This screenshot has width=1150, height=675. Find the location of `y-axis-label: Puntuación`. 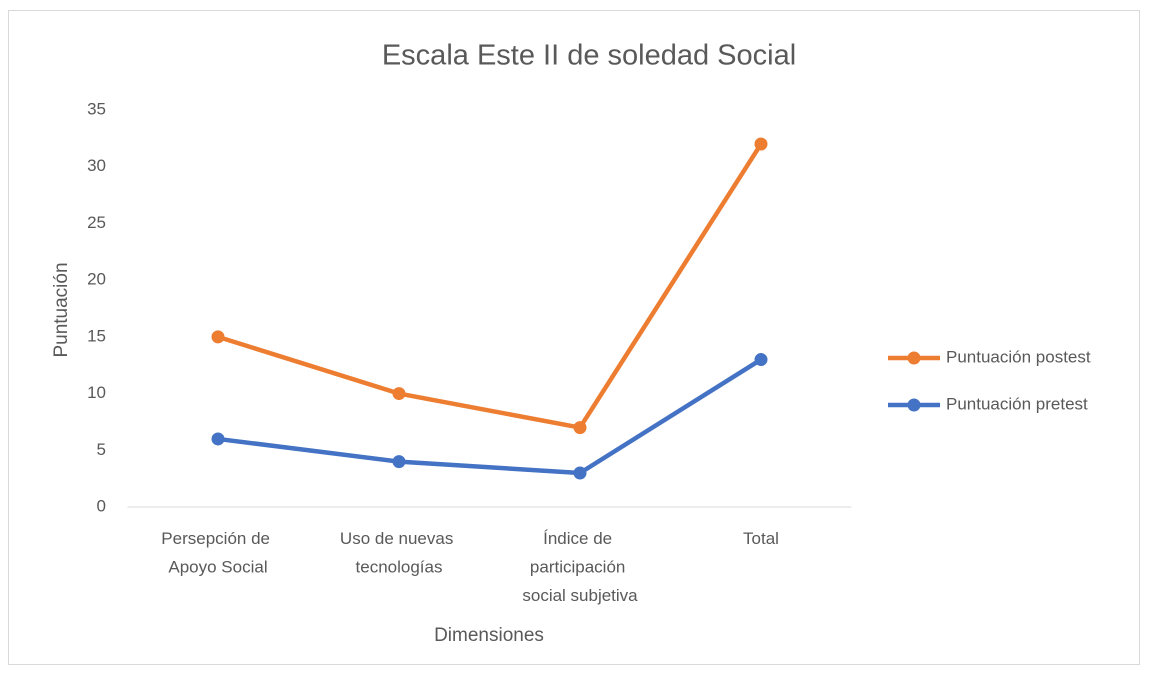

y-axis-label: Puntuación is located at coordinates (61, 309).